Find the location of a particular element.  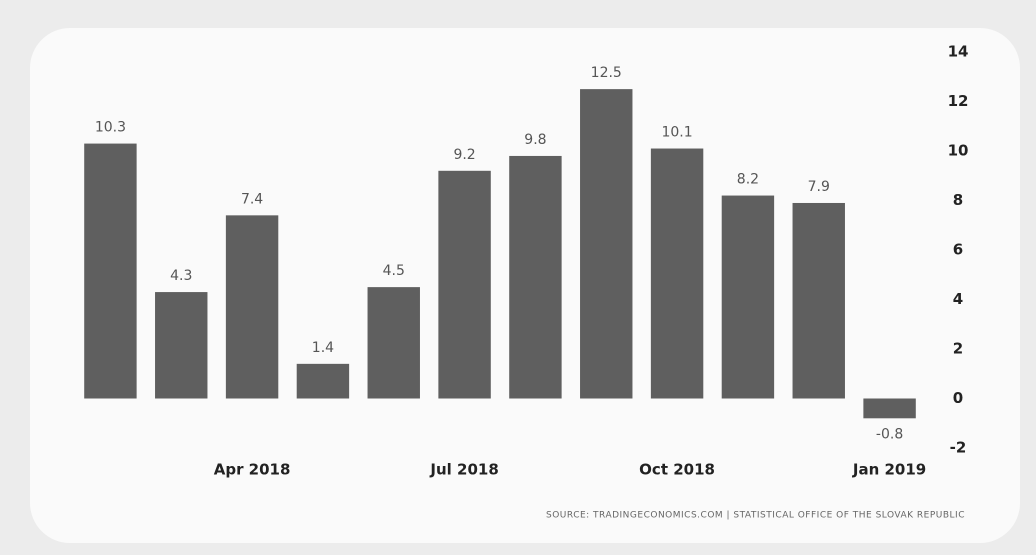

y-tick-label: 0 is located at coordinates (958, 398).